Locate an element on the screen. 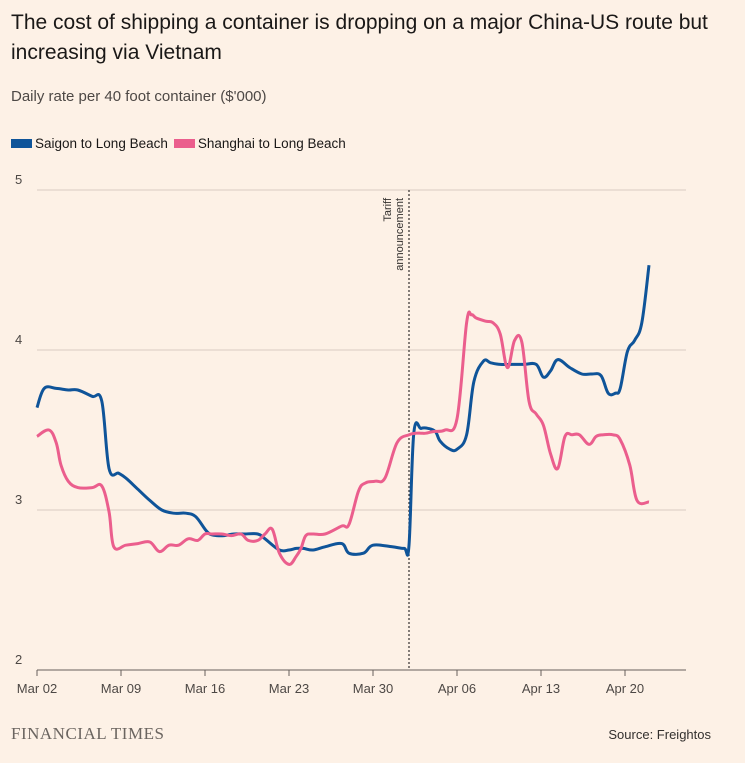 This screenshot has height=763, width=745. annotation-label: Tariff announcement is located at coordinates (394, 234).